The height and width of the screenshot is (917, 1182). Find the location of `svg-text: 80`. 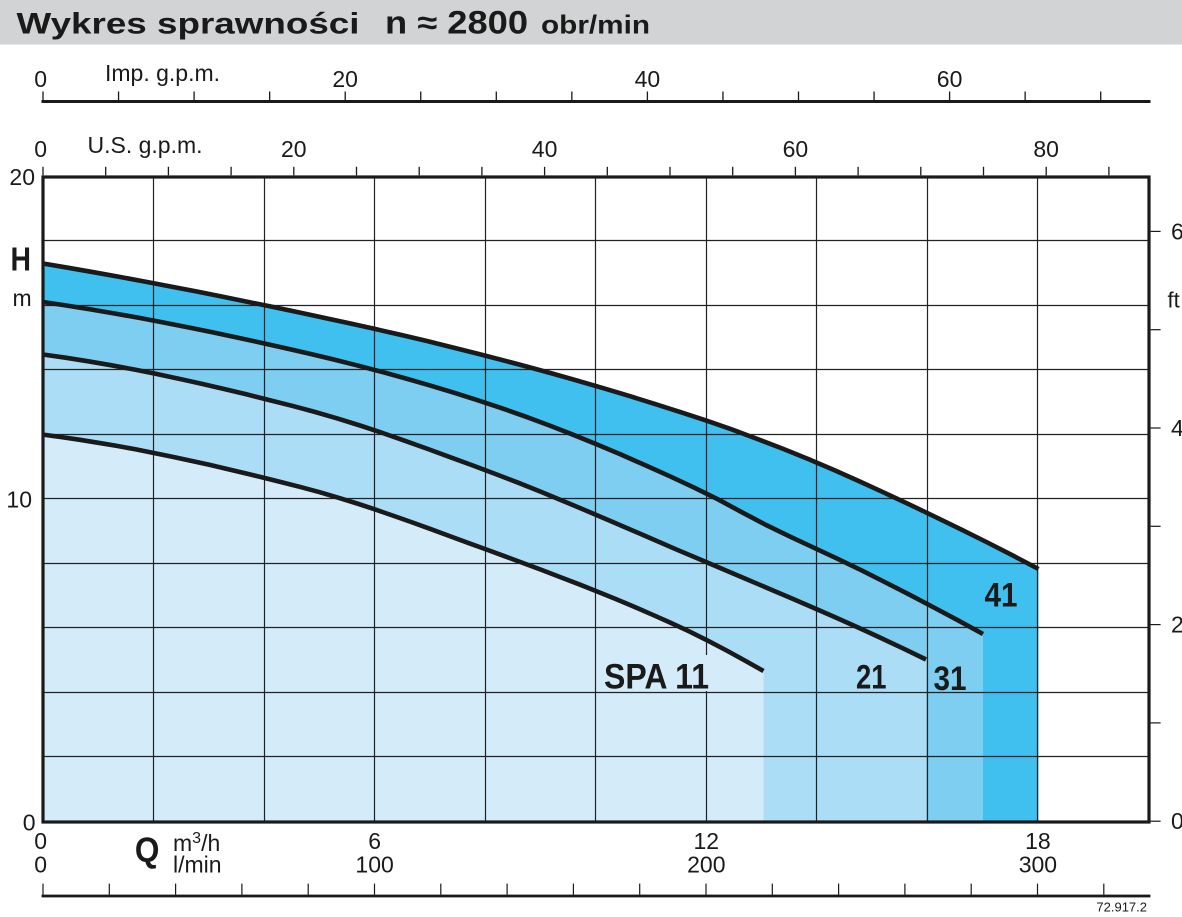

svg-text: 80 is located at coordinates (1046, 149).